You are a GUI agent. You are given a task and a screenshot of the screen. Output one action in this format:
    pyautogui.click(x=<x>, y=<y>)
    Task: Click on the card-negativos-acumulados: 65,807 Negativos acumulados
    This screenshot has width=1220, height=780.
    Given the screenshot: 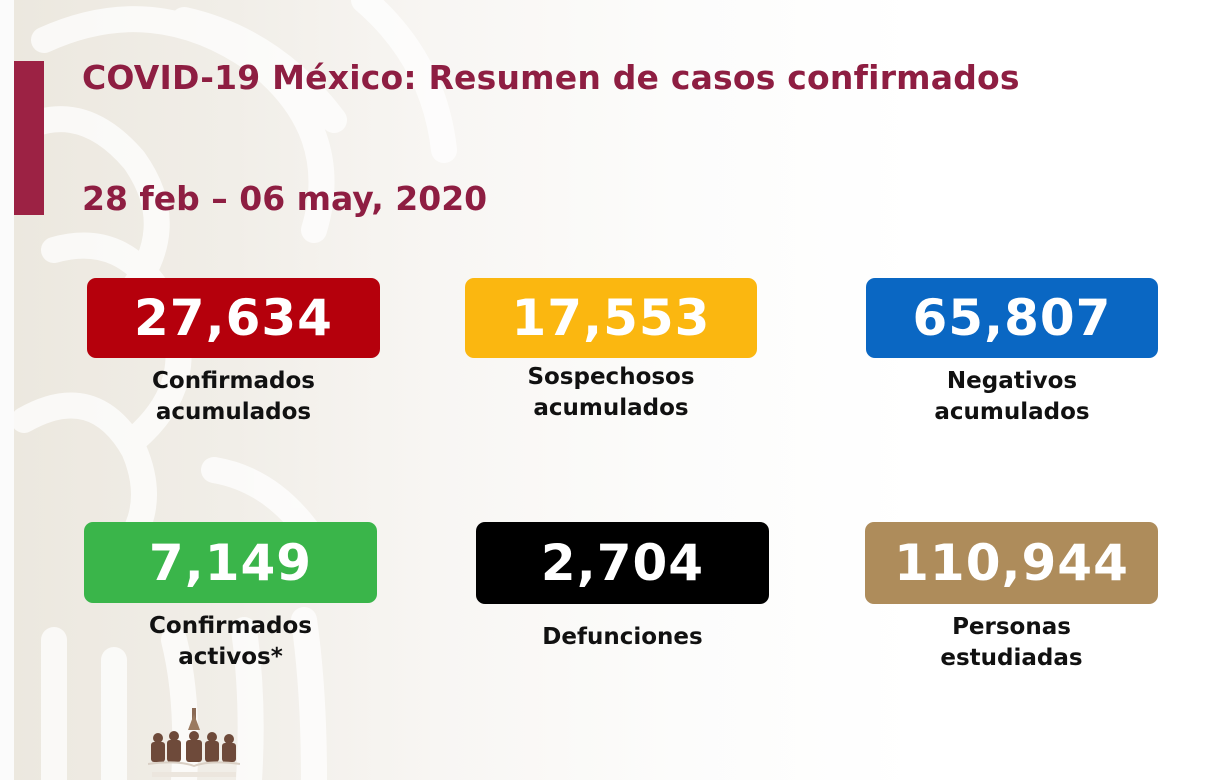 What is the action you would take?
    pyautogui.click(x=1012, y=353)
    